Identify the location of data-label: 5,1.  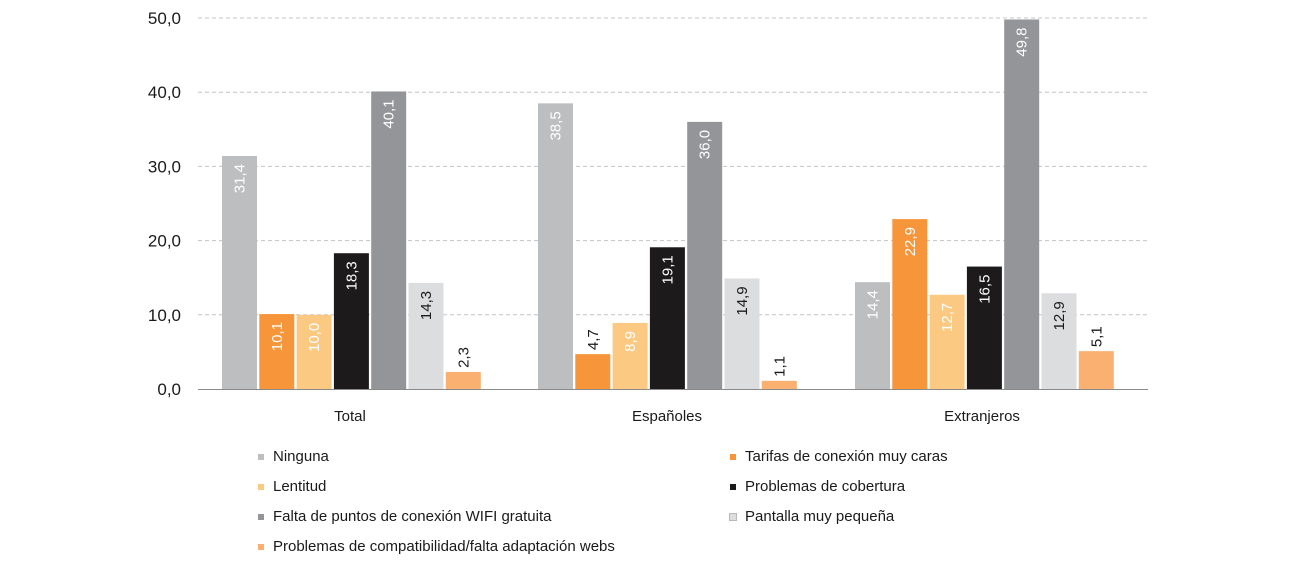
(1096, 336).